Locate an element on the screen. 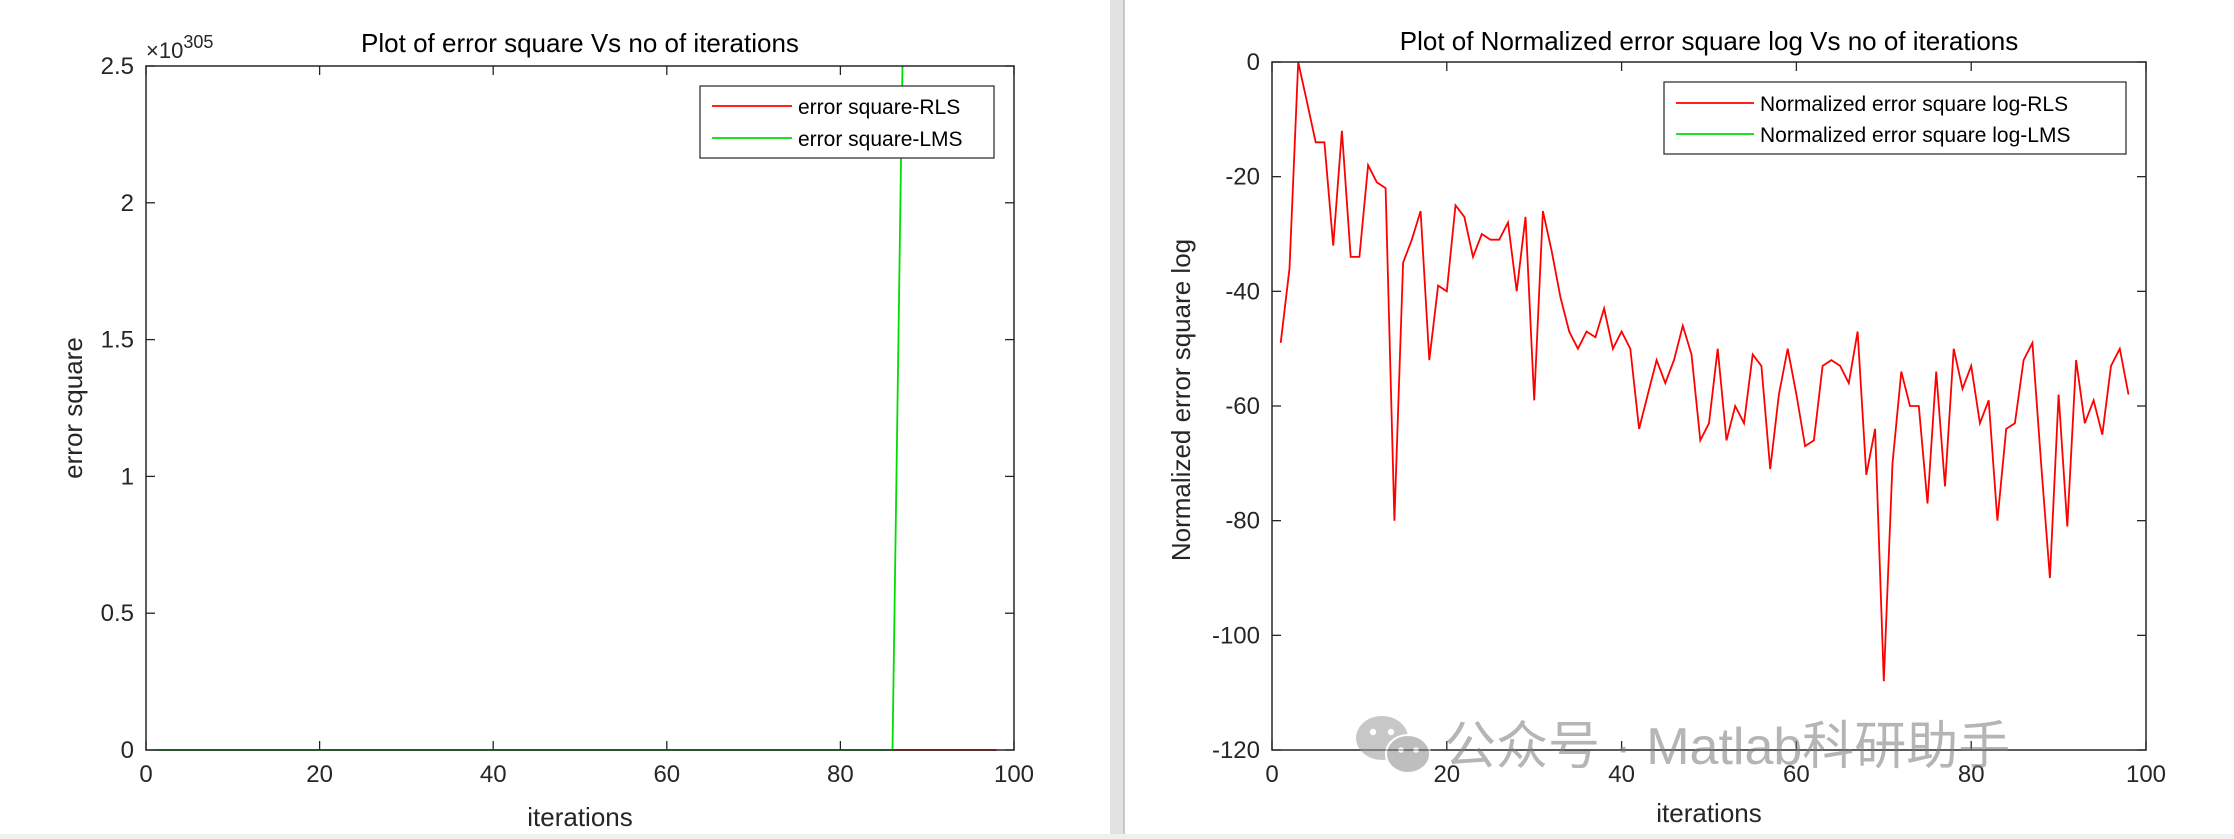 The height and width of the screenshot is (839, 2234). legend-label-lms: Normalized error square log-LMS is located at coordinates (1915, 135).